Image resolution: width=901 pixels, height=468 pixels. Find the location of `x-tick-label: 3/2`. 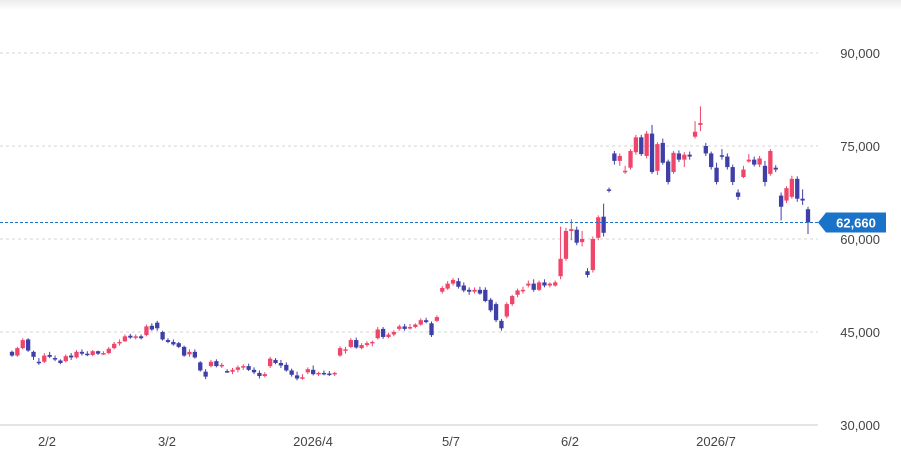

x-tick-label: 3/2 is located at coordinates (167, 441).